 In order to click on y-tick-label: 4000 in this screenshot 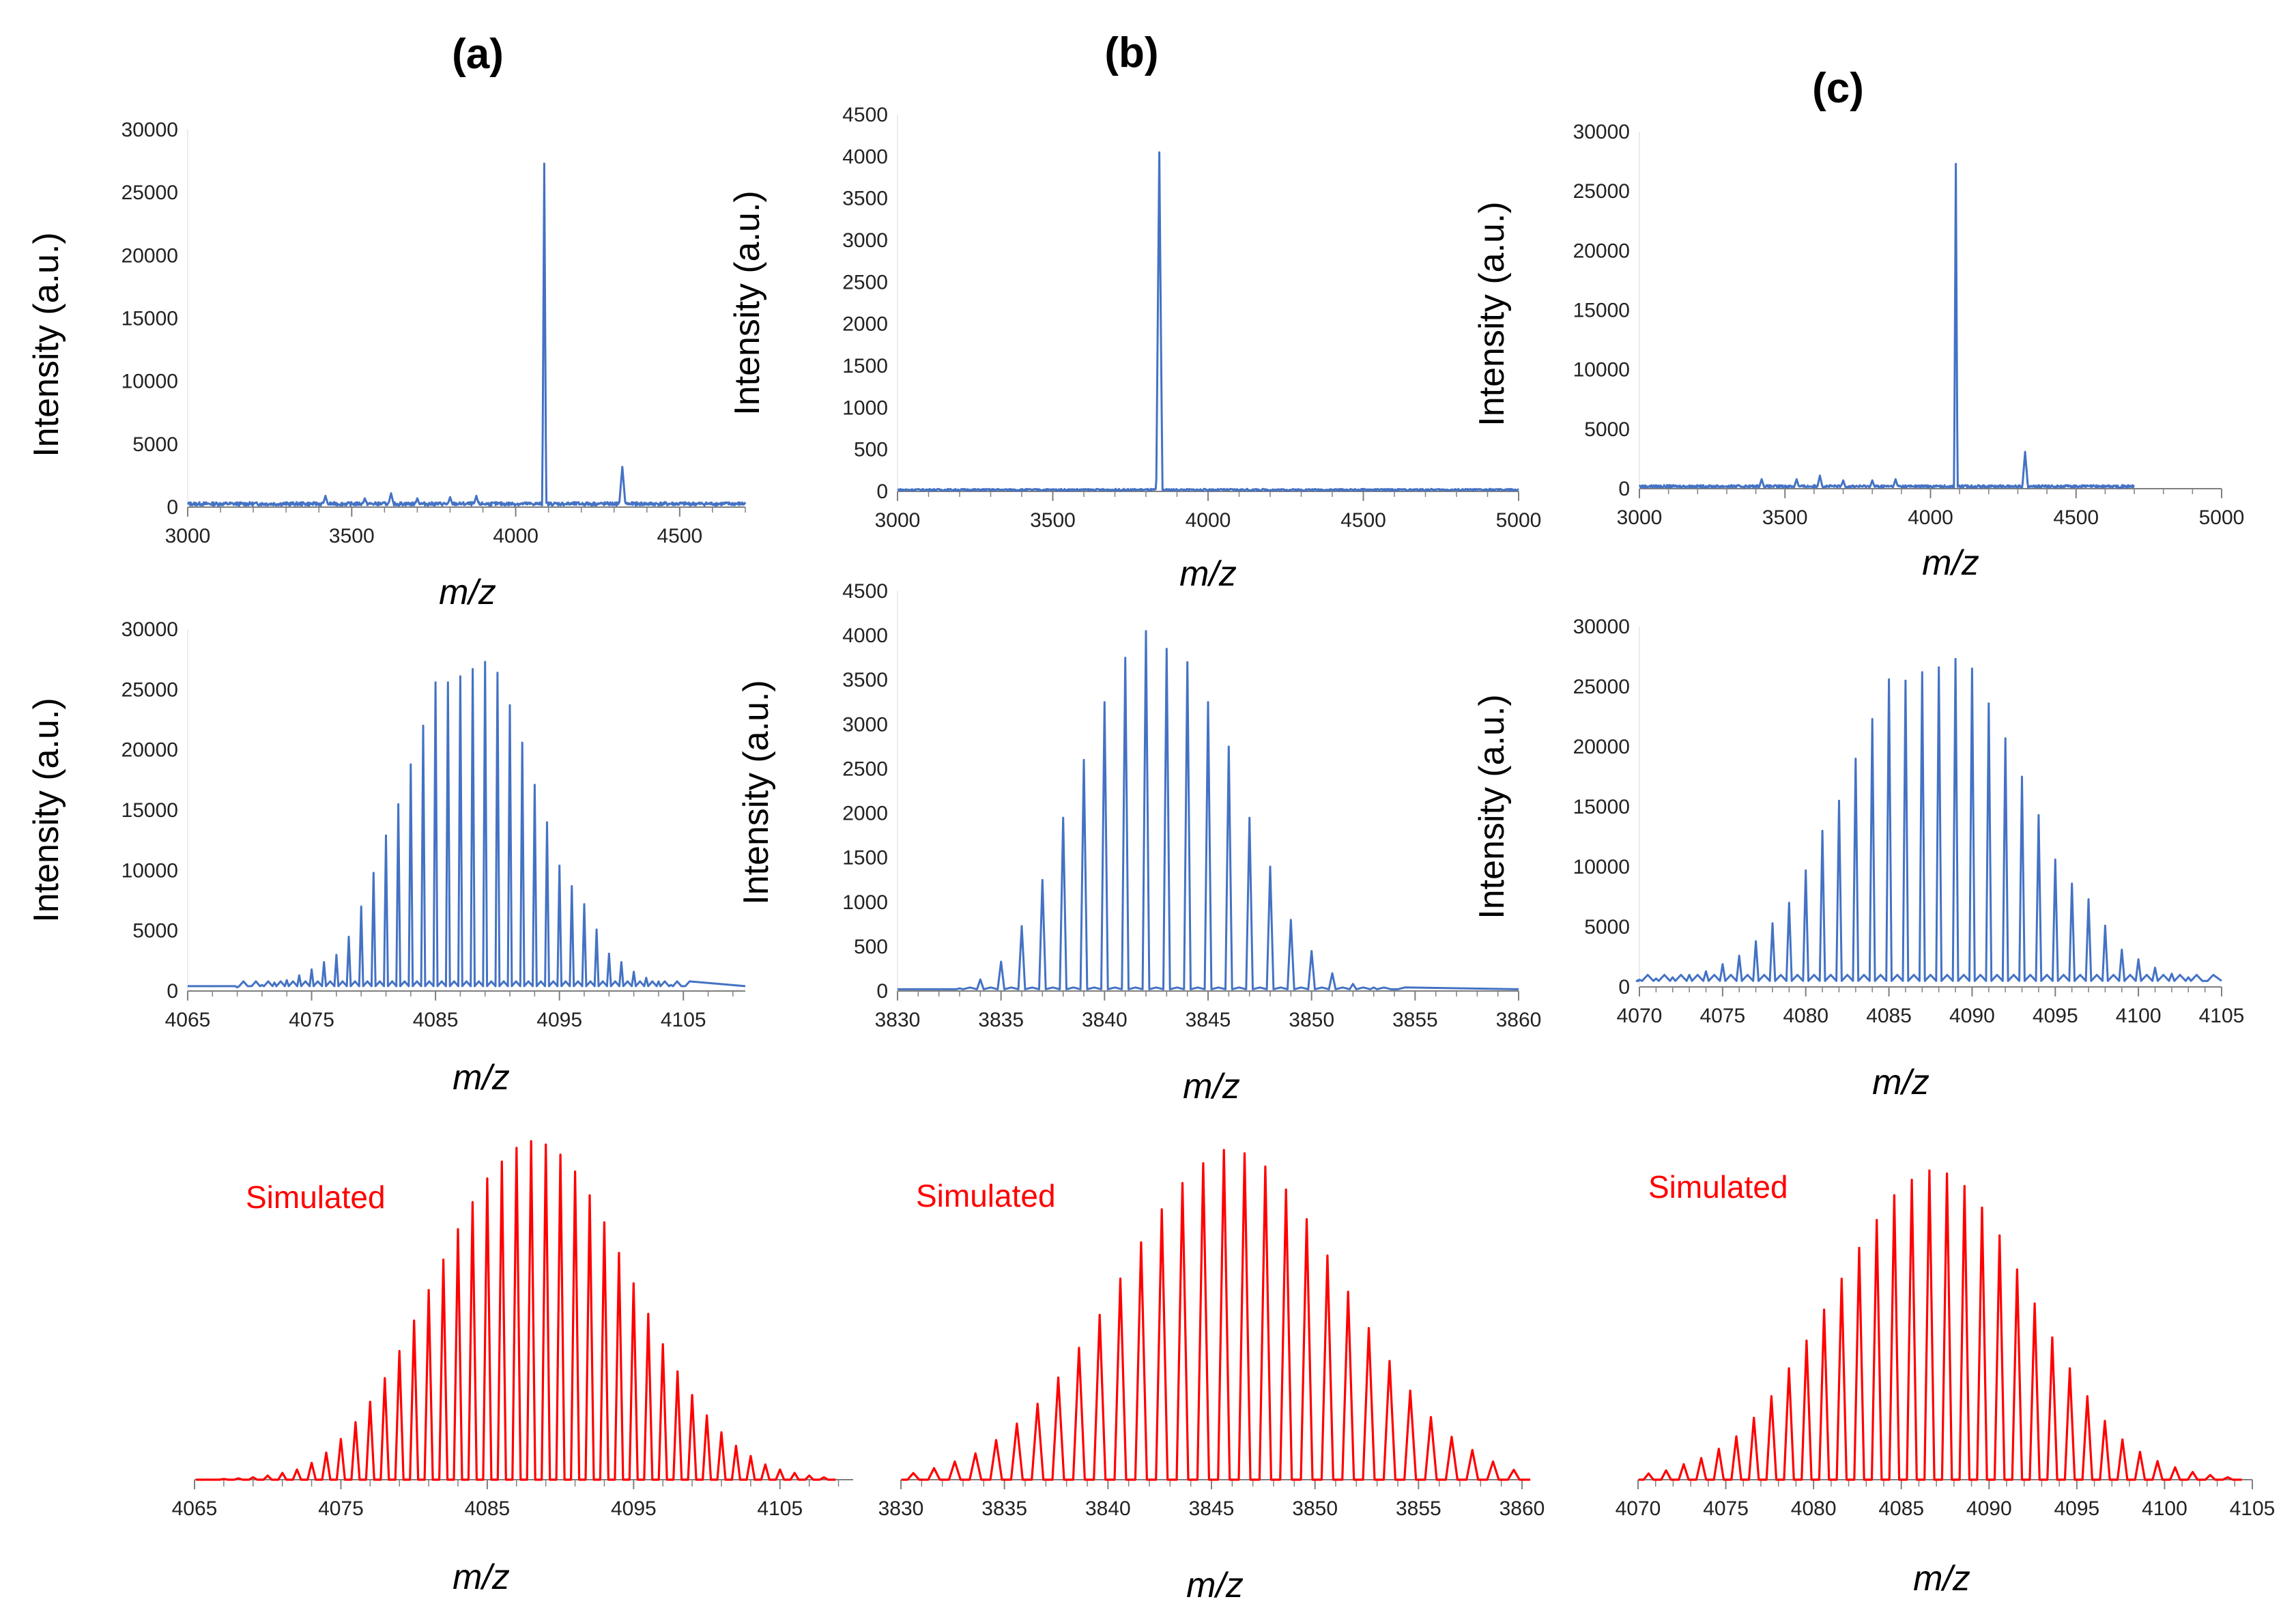, I will do `click(865, 635)`.